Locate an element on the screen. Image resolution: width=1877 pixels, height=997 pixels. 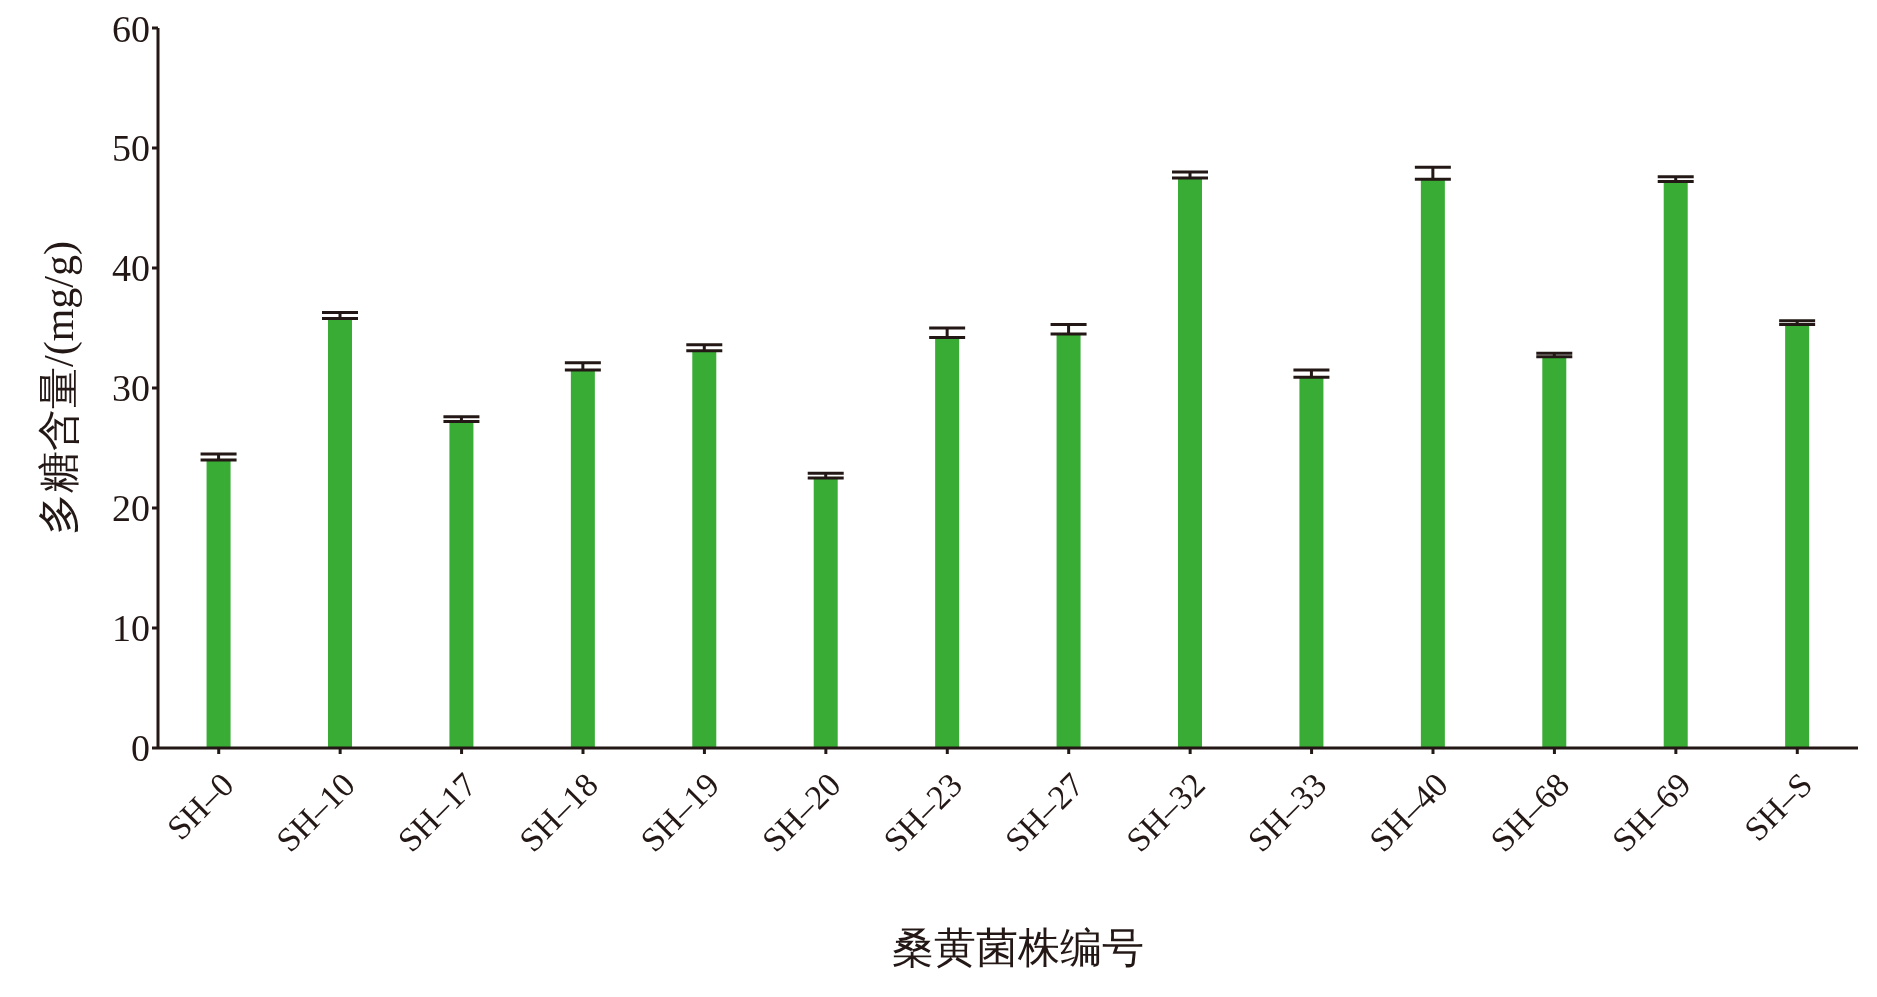
y-tick-label: 10 is located at coordinates (131, 628).